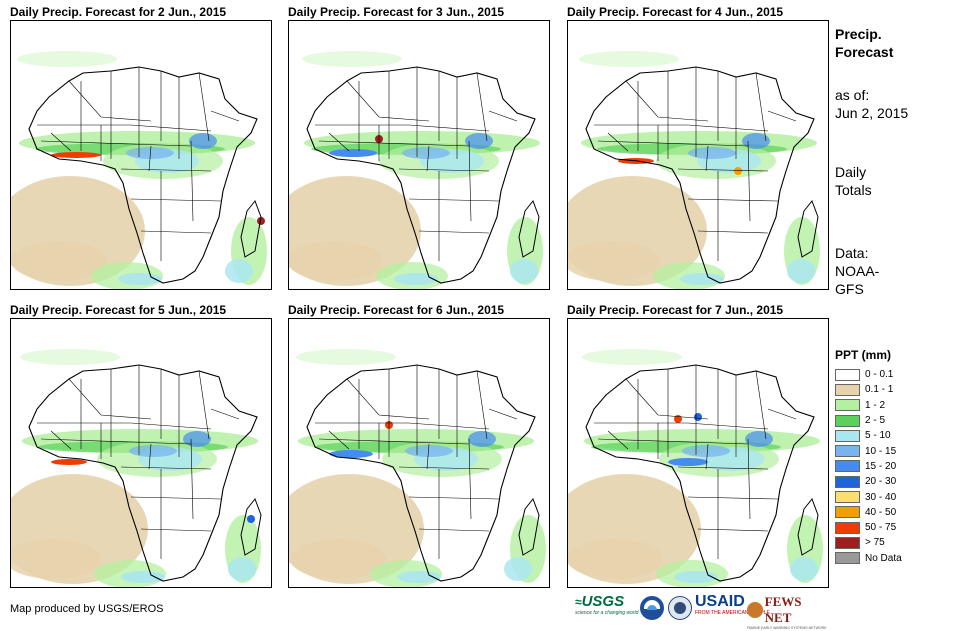 This screenshot has height=631, width=967. I want to click on daily-totals-line1: Daily, so click(851, 172).